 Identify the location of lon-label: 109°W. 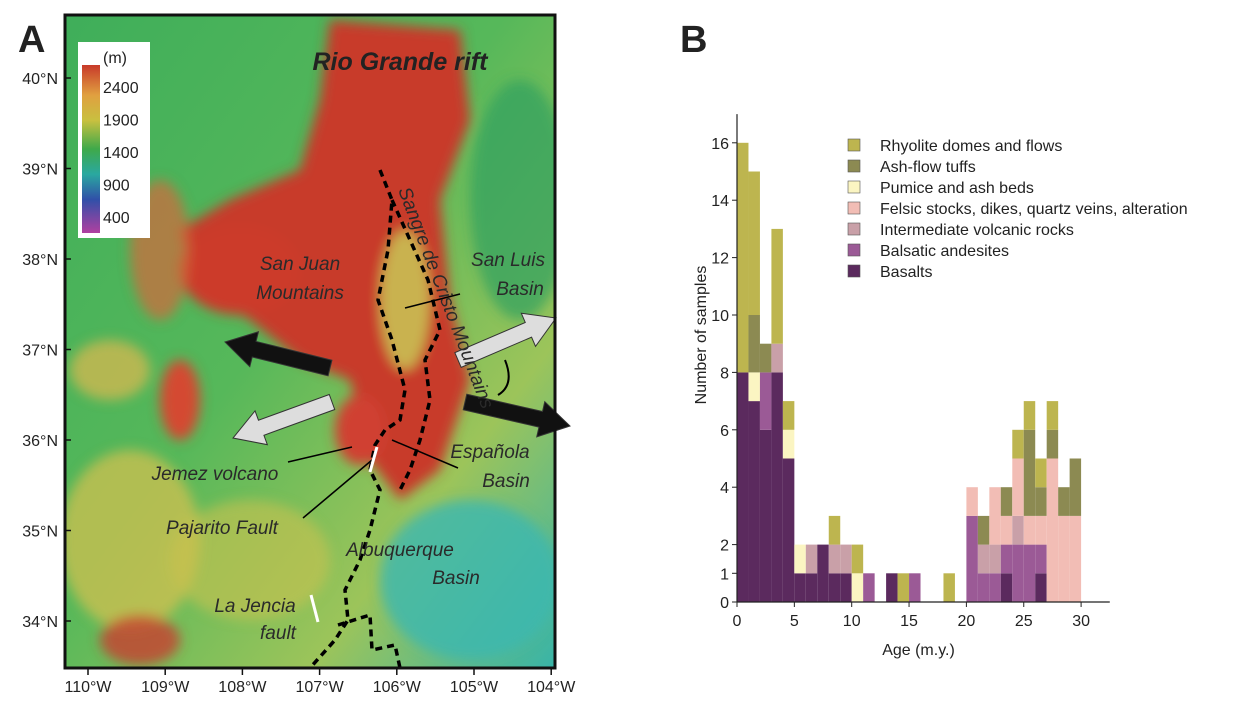
(165, 687).